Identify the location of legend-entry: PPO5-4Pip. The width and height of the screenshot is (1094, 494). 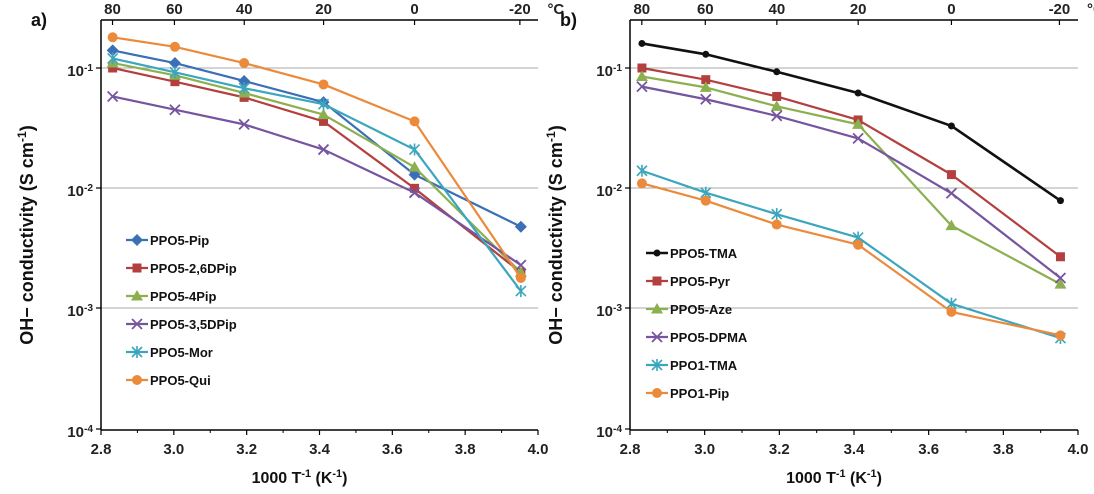
(171, 296).